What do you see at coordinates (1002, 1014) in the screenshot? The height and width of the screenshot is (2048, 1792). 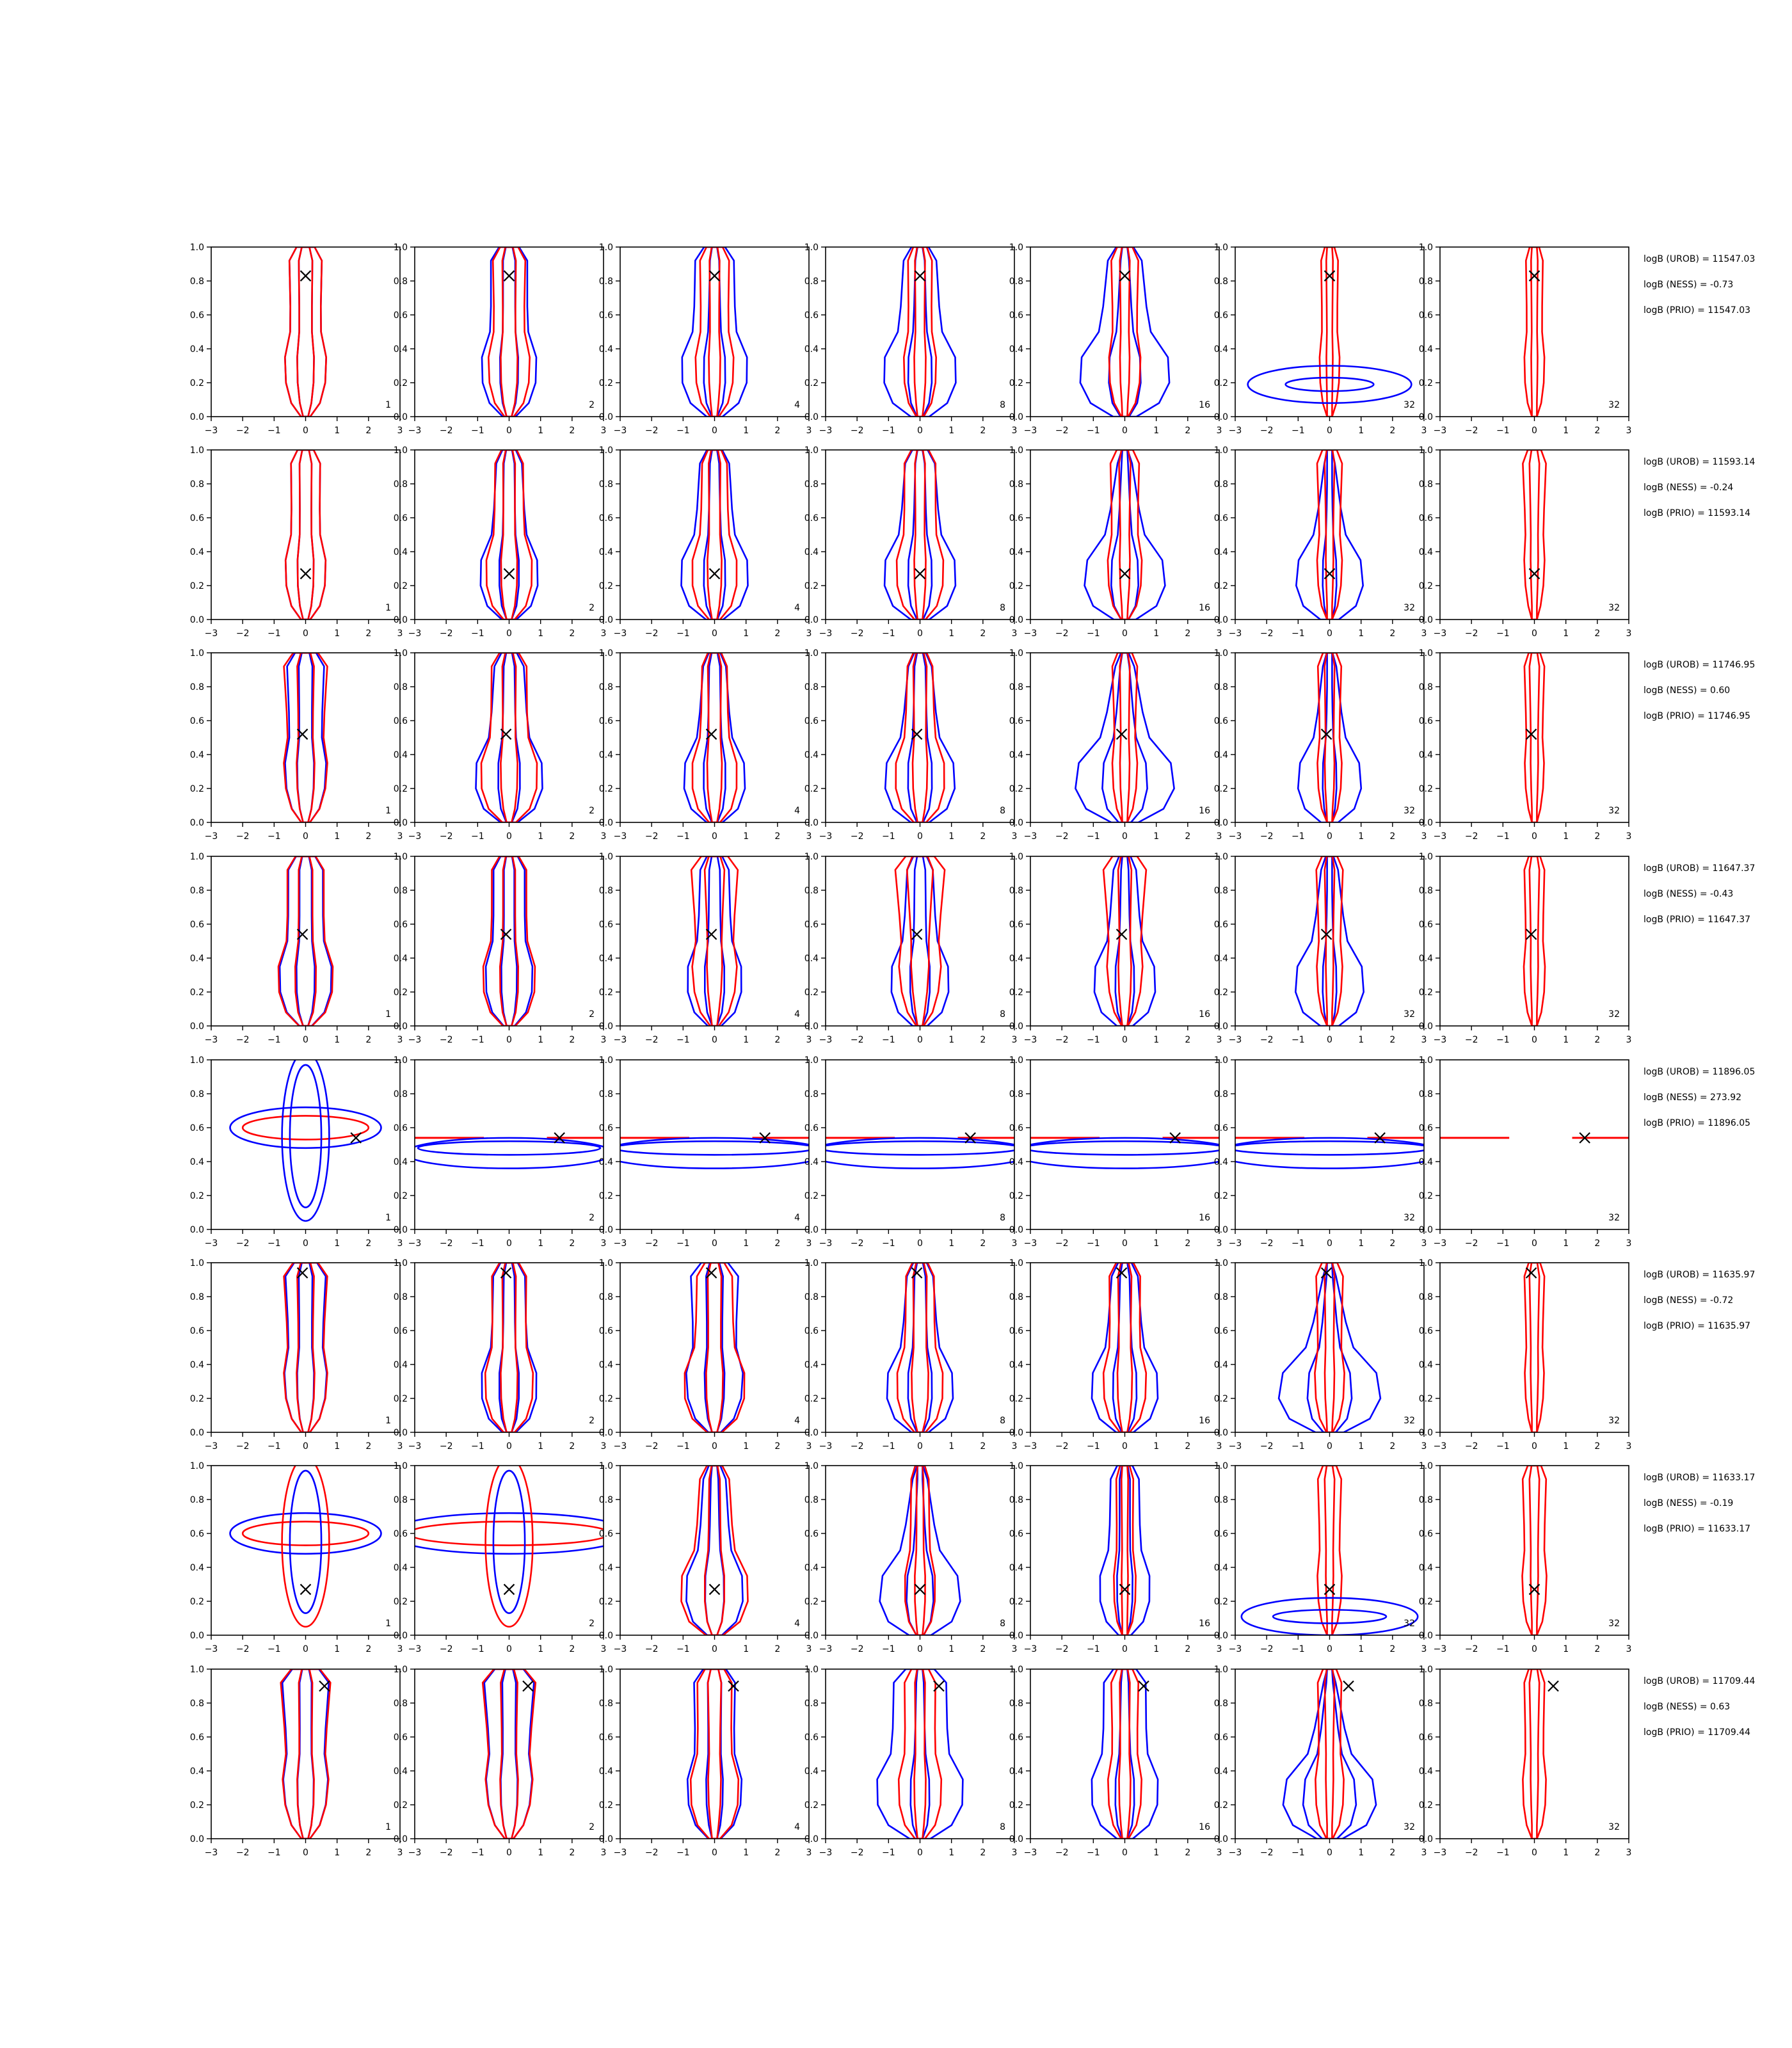 I see `panel-label: 8` at bounding box center [1002, 1014].